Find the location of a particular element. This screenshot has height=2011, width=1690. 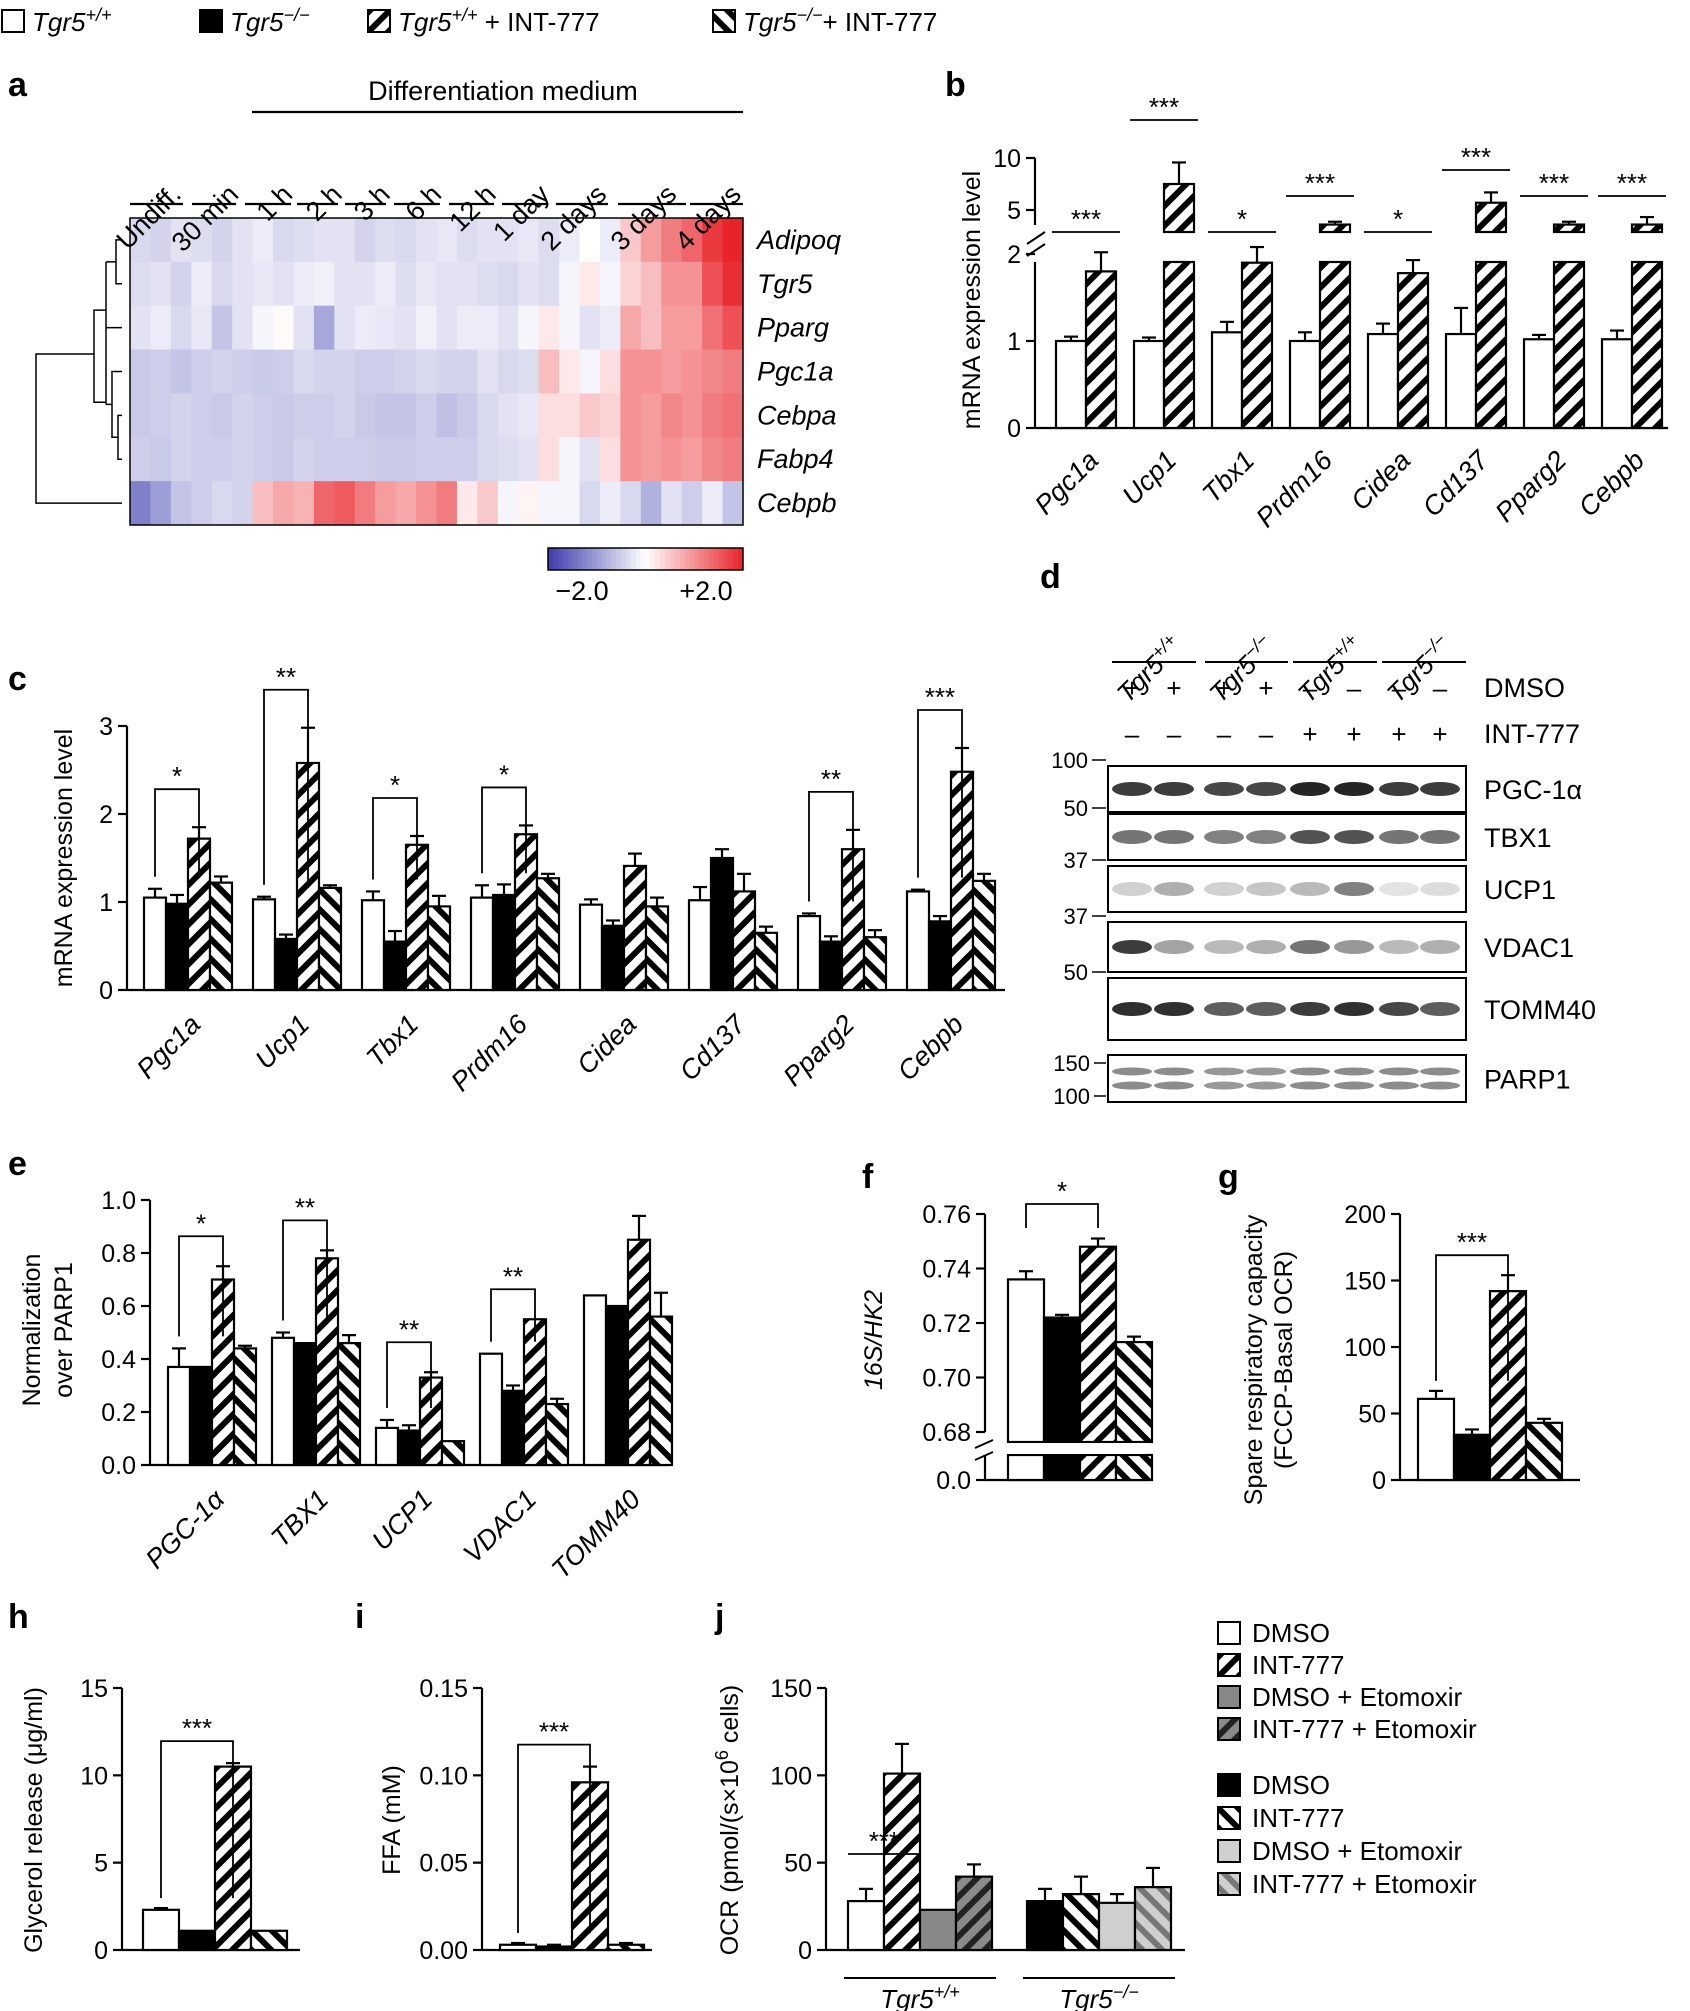

heatmap-row-label: Pgc1a is located at coordinates (795, 372).